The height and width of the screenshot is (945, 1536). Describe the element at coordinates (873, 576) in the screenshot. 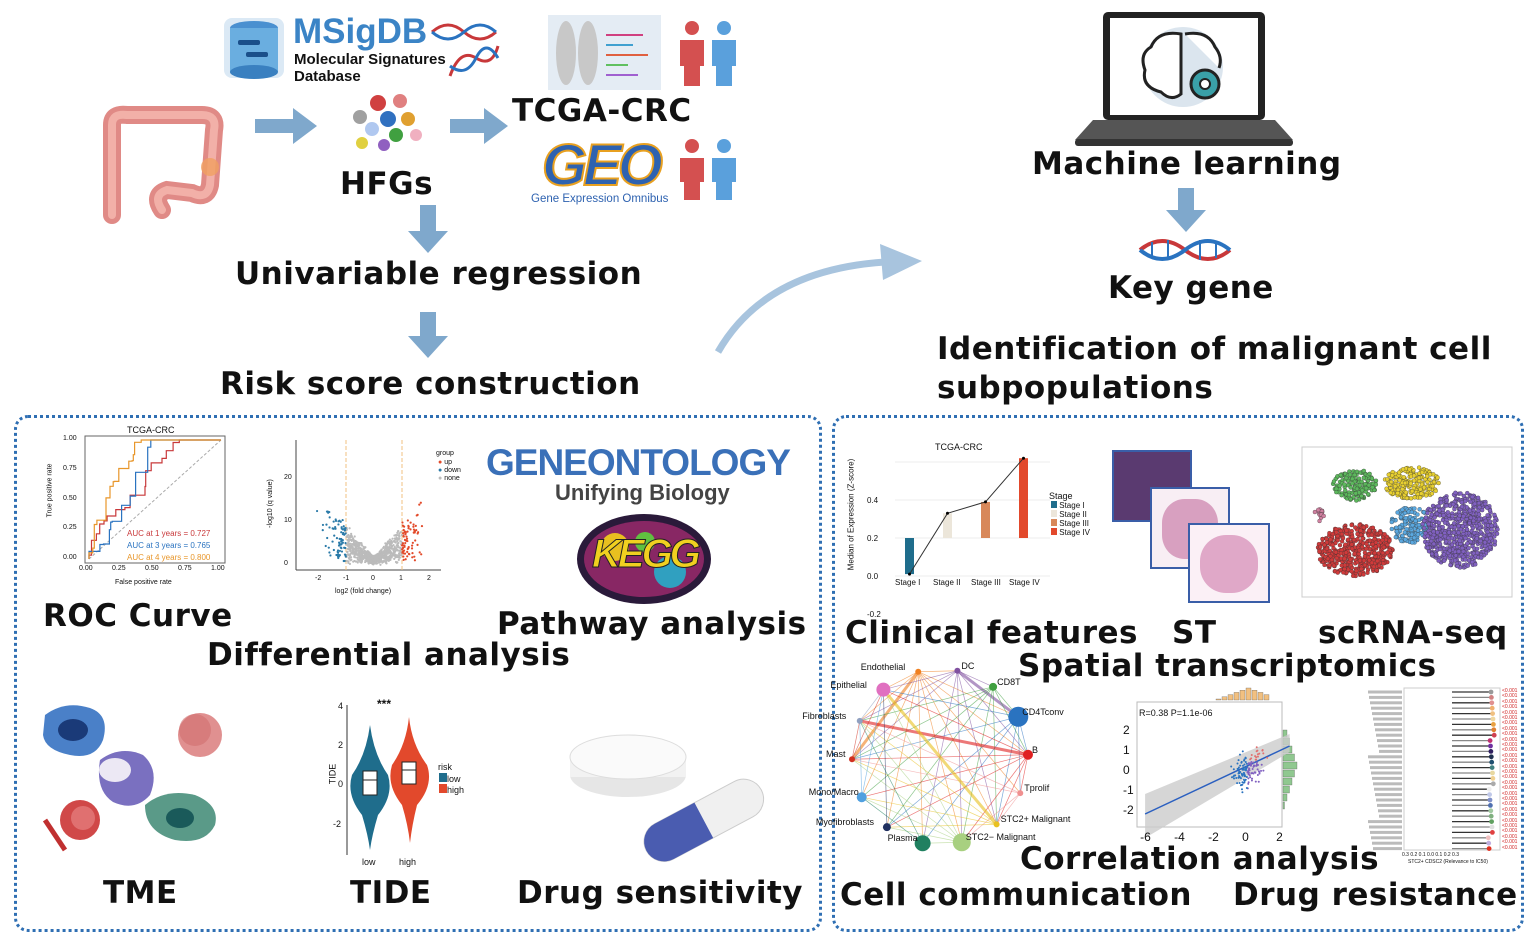

I see `clinical-ytick: 0.0` at that location.